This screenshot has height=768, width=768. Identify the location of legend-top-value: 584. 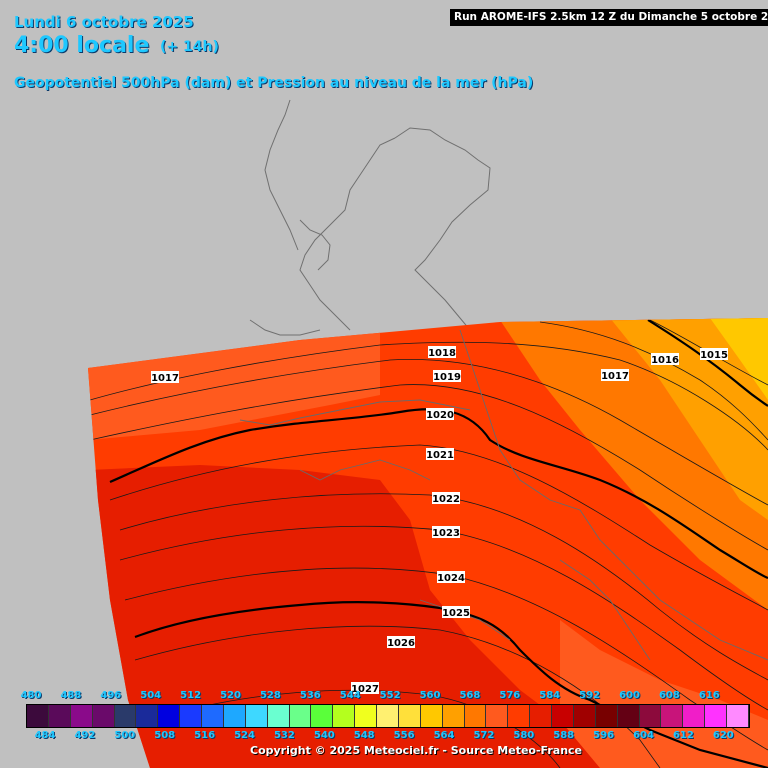
(550, 695).